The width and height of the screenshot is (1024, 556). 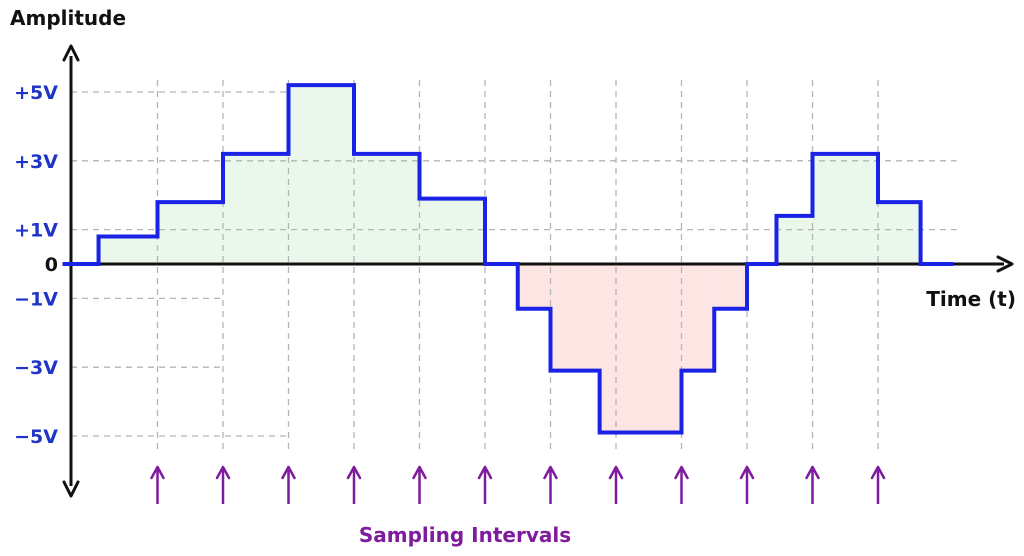 I want to click on y-axis-bottom-arrowhead, so click(x=71, y=489).